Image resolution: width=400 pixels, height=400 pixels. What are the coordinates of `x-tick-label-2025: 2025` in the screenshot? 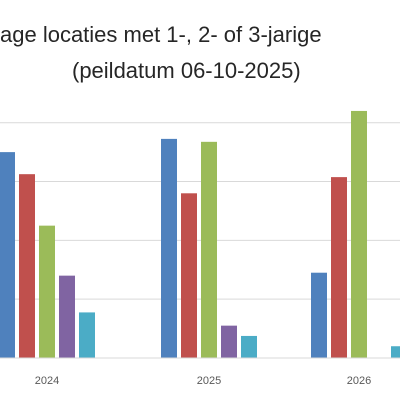 It's located at (209, 381).